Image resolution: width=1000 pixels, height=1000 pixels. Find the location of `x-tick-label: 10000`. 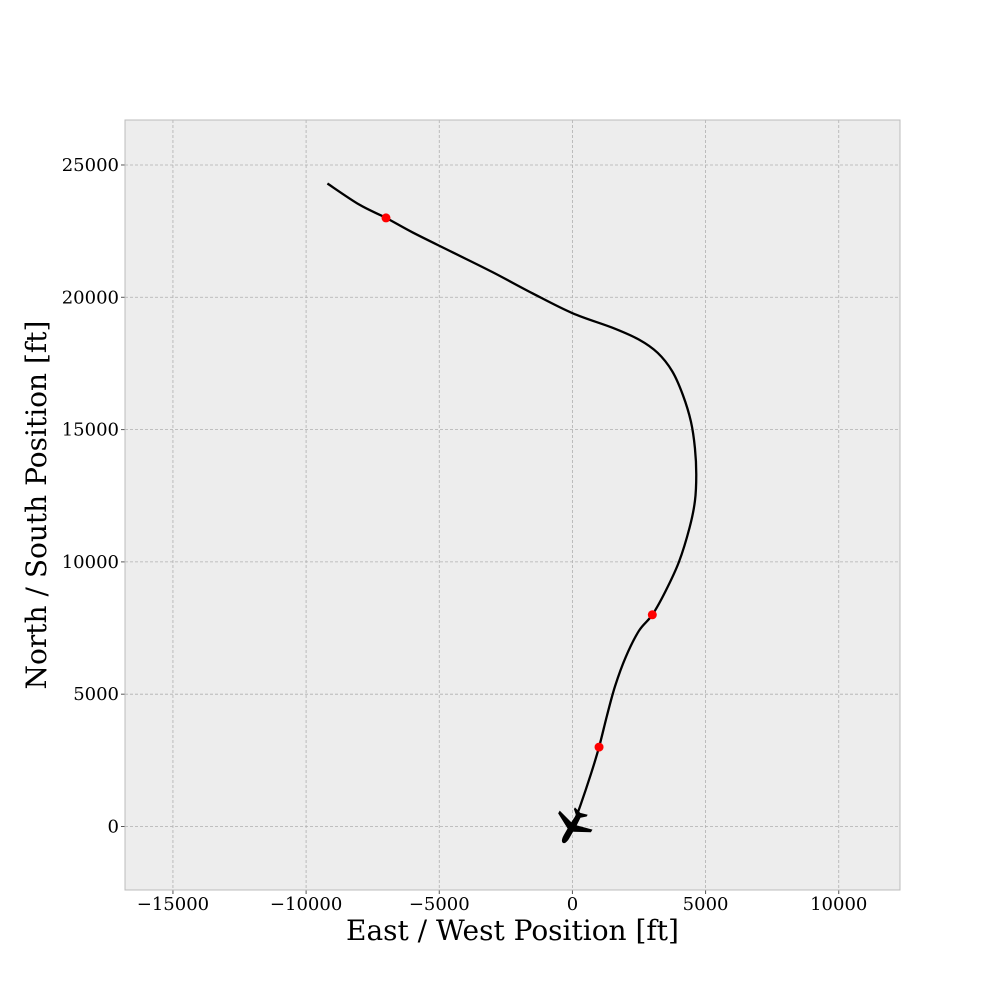

x-tick-label: 10000 is located at coordinates (838, 904).